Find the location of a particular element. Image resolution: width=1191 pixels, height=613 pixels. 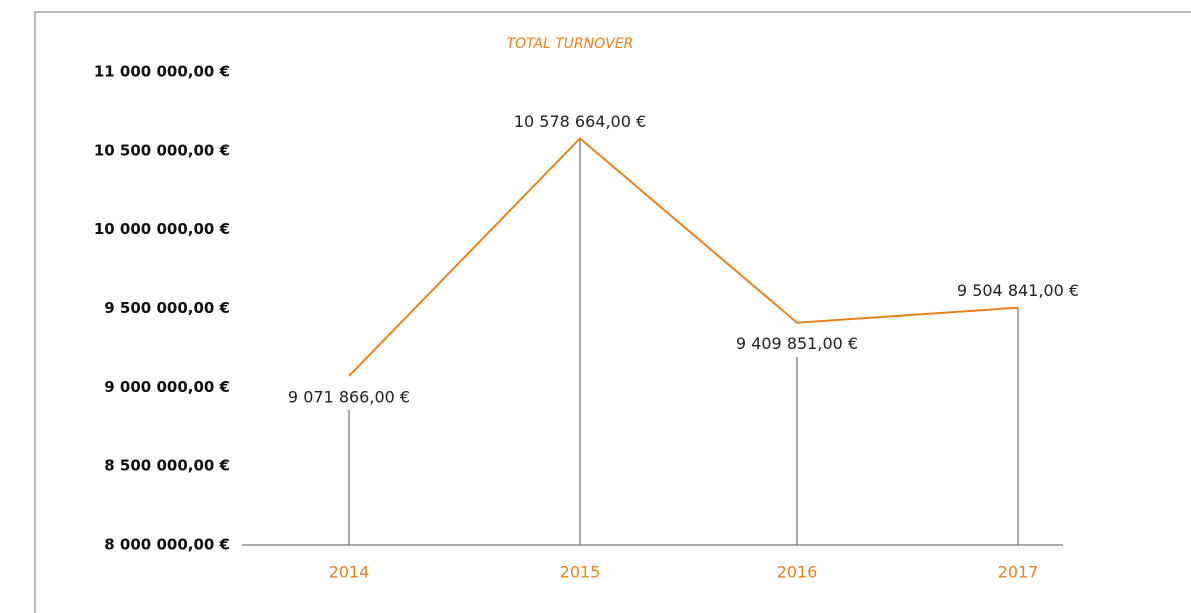

value-label: 9 071 866,00 € is located at coordinates (349, 397).